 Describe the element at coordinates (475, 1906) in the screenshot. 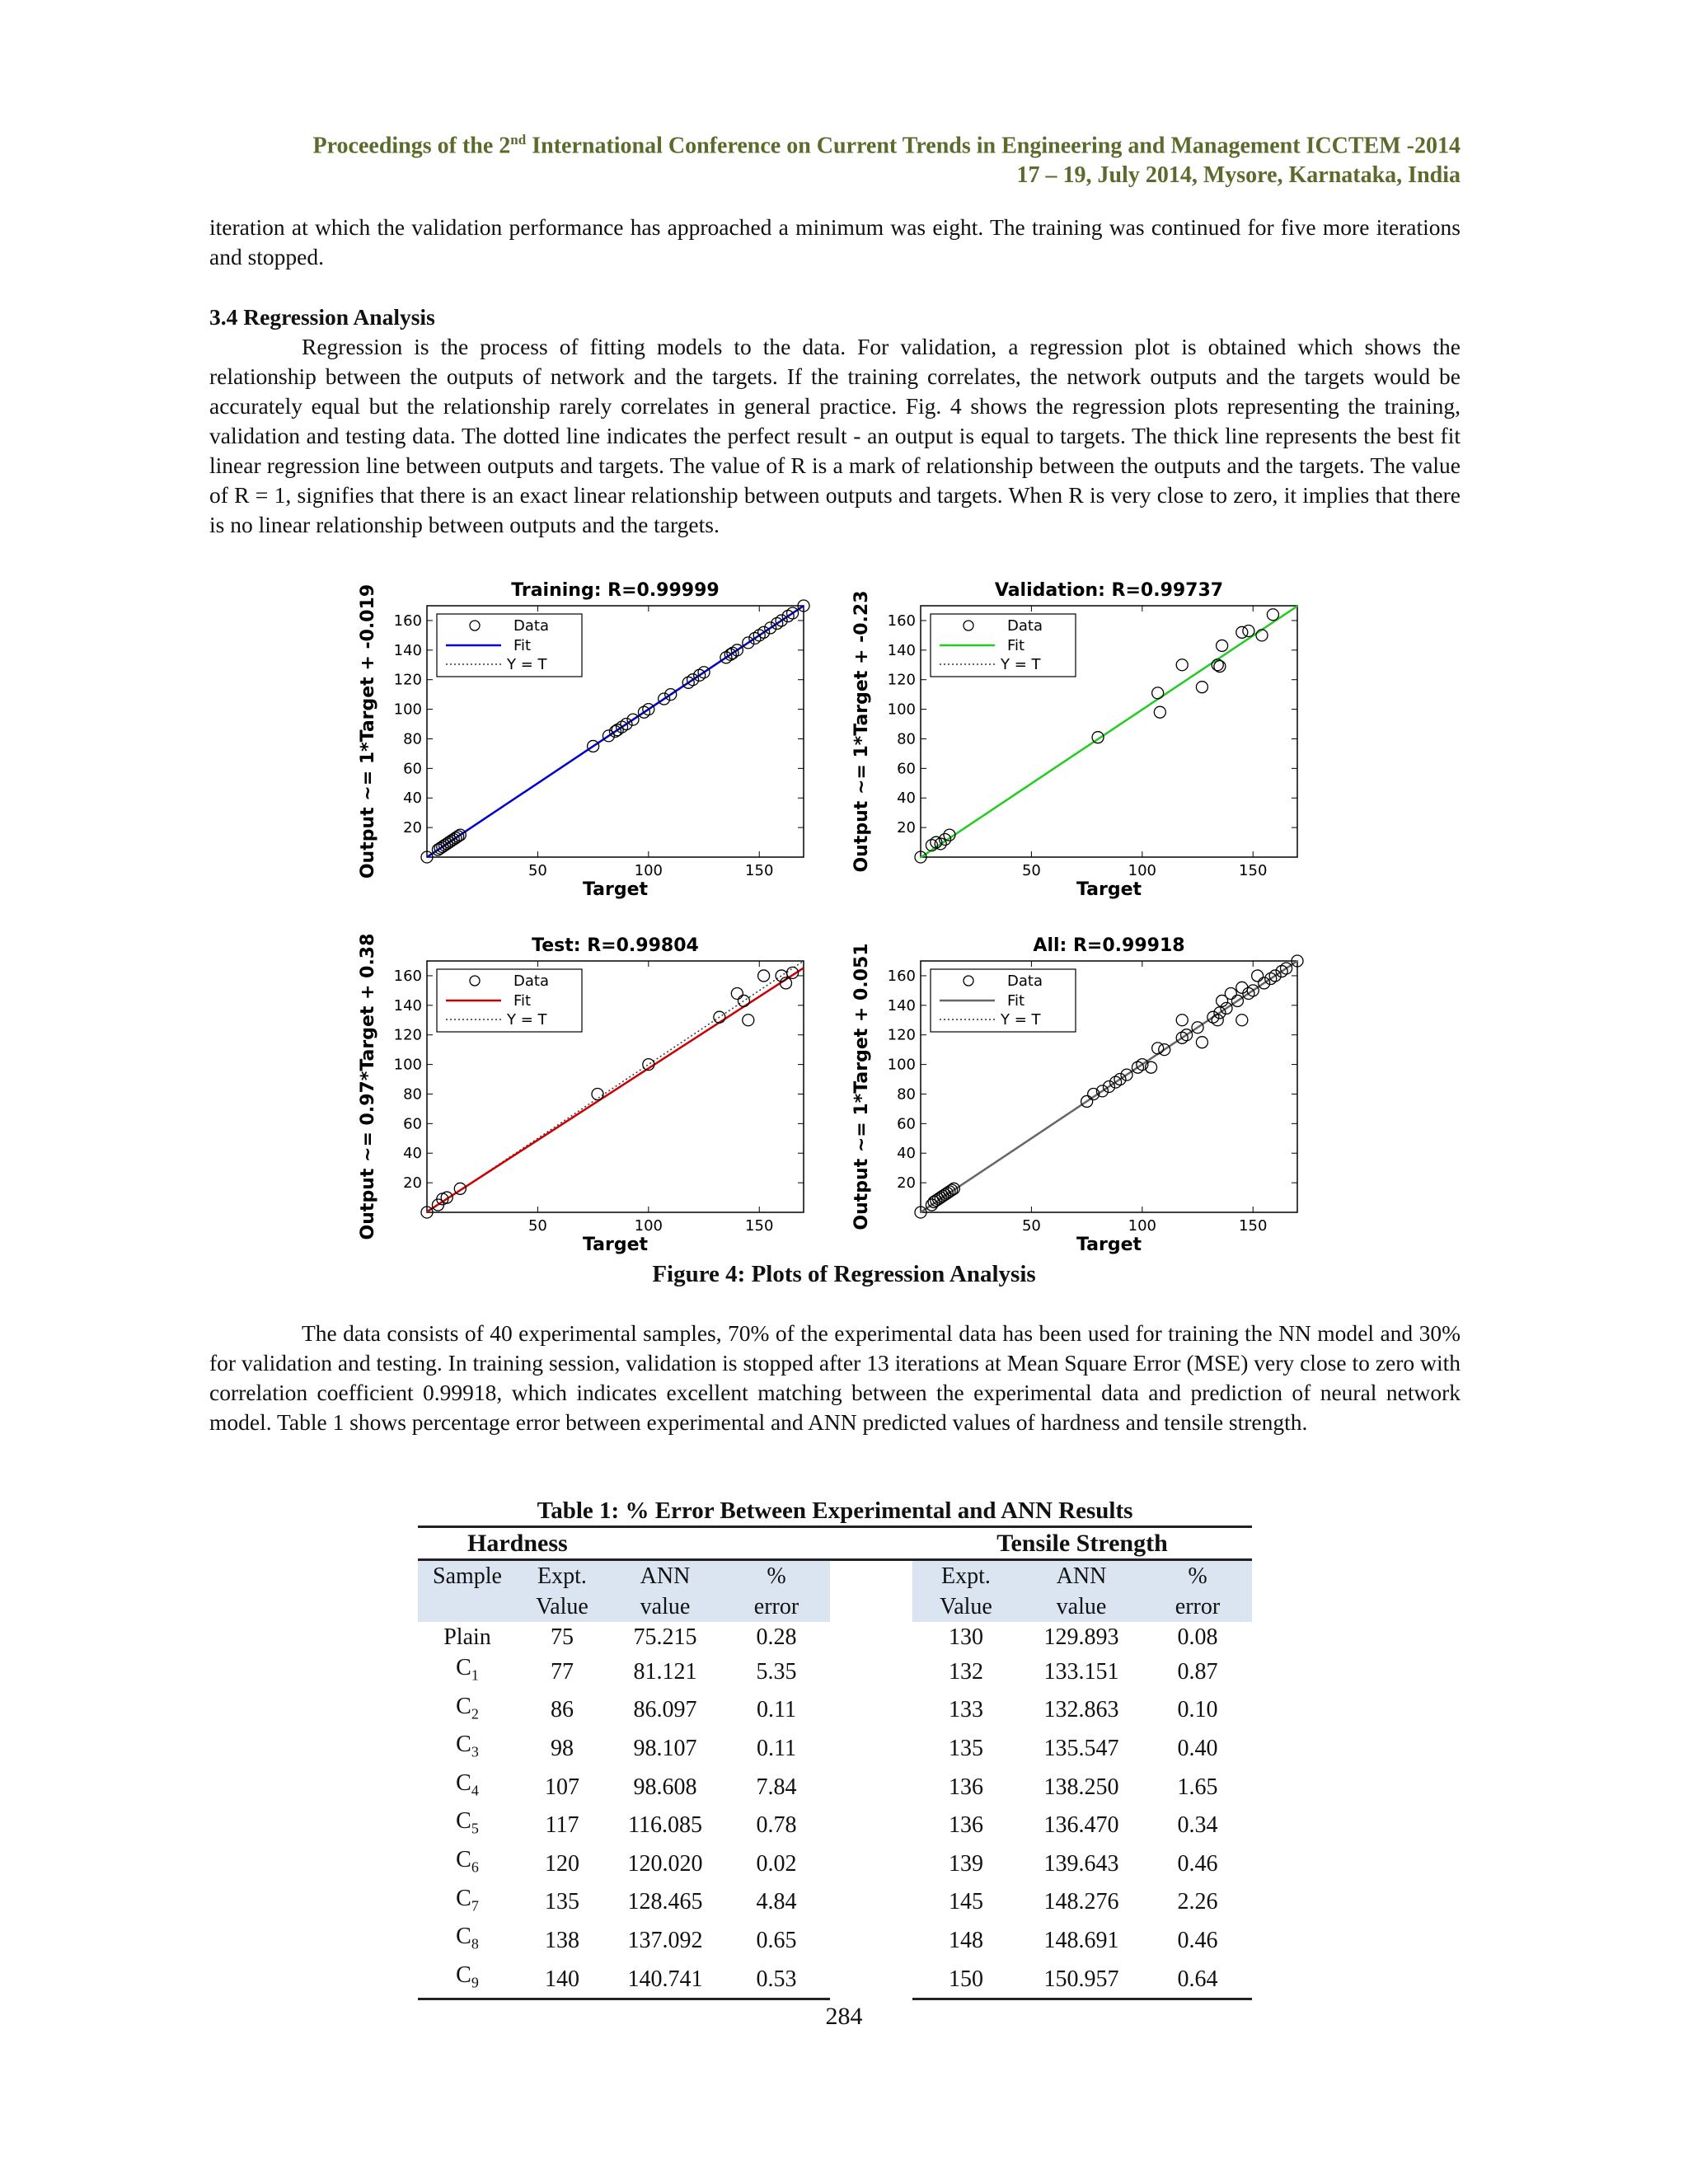

I see `sample-subscript: 7` at that location.